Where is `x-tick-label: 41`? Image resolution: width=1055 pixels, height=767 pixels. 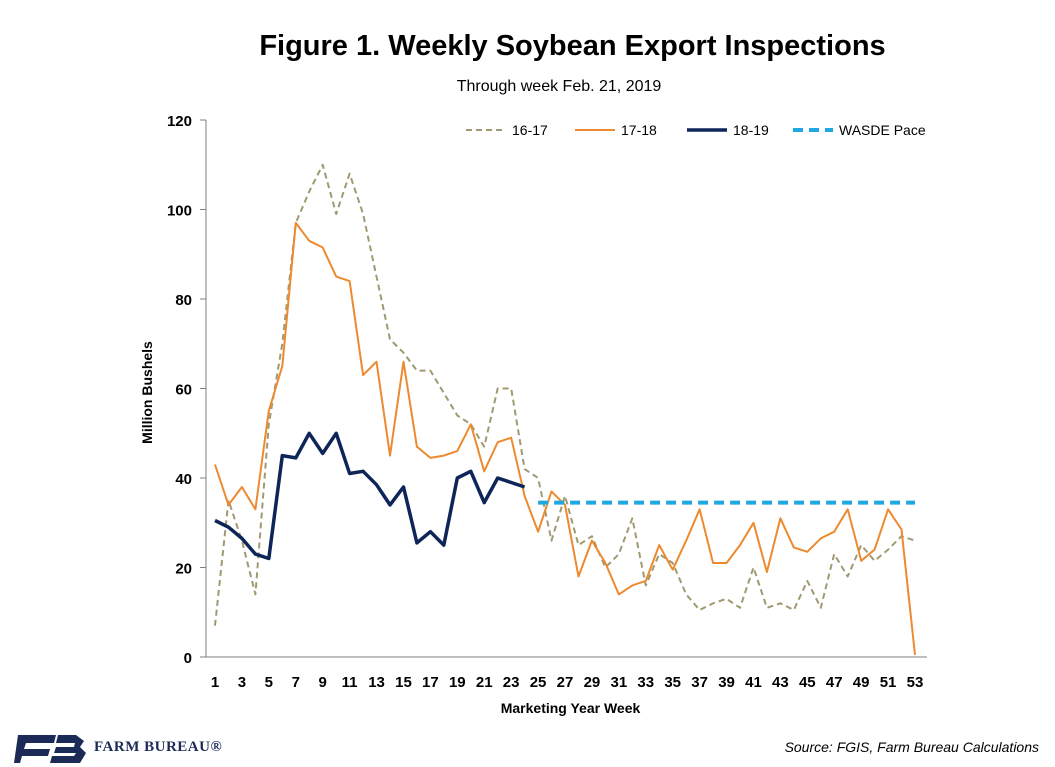 x-tick-label: 41 is located at coordinates (753, 682).